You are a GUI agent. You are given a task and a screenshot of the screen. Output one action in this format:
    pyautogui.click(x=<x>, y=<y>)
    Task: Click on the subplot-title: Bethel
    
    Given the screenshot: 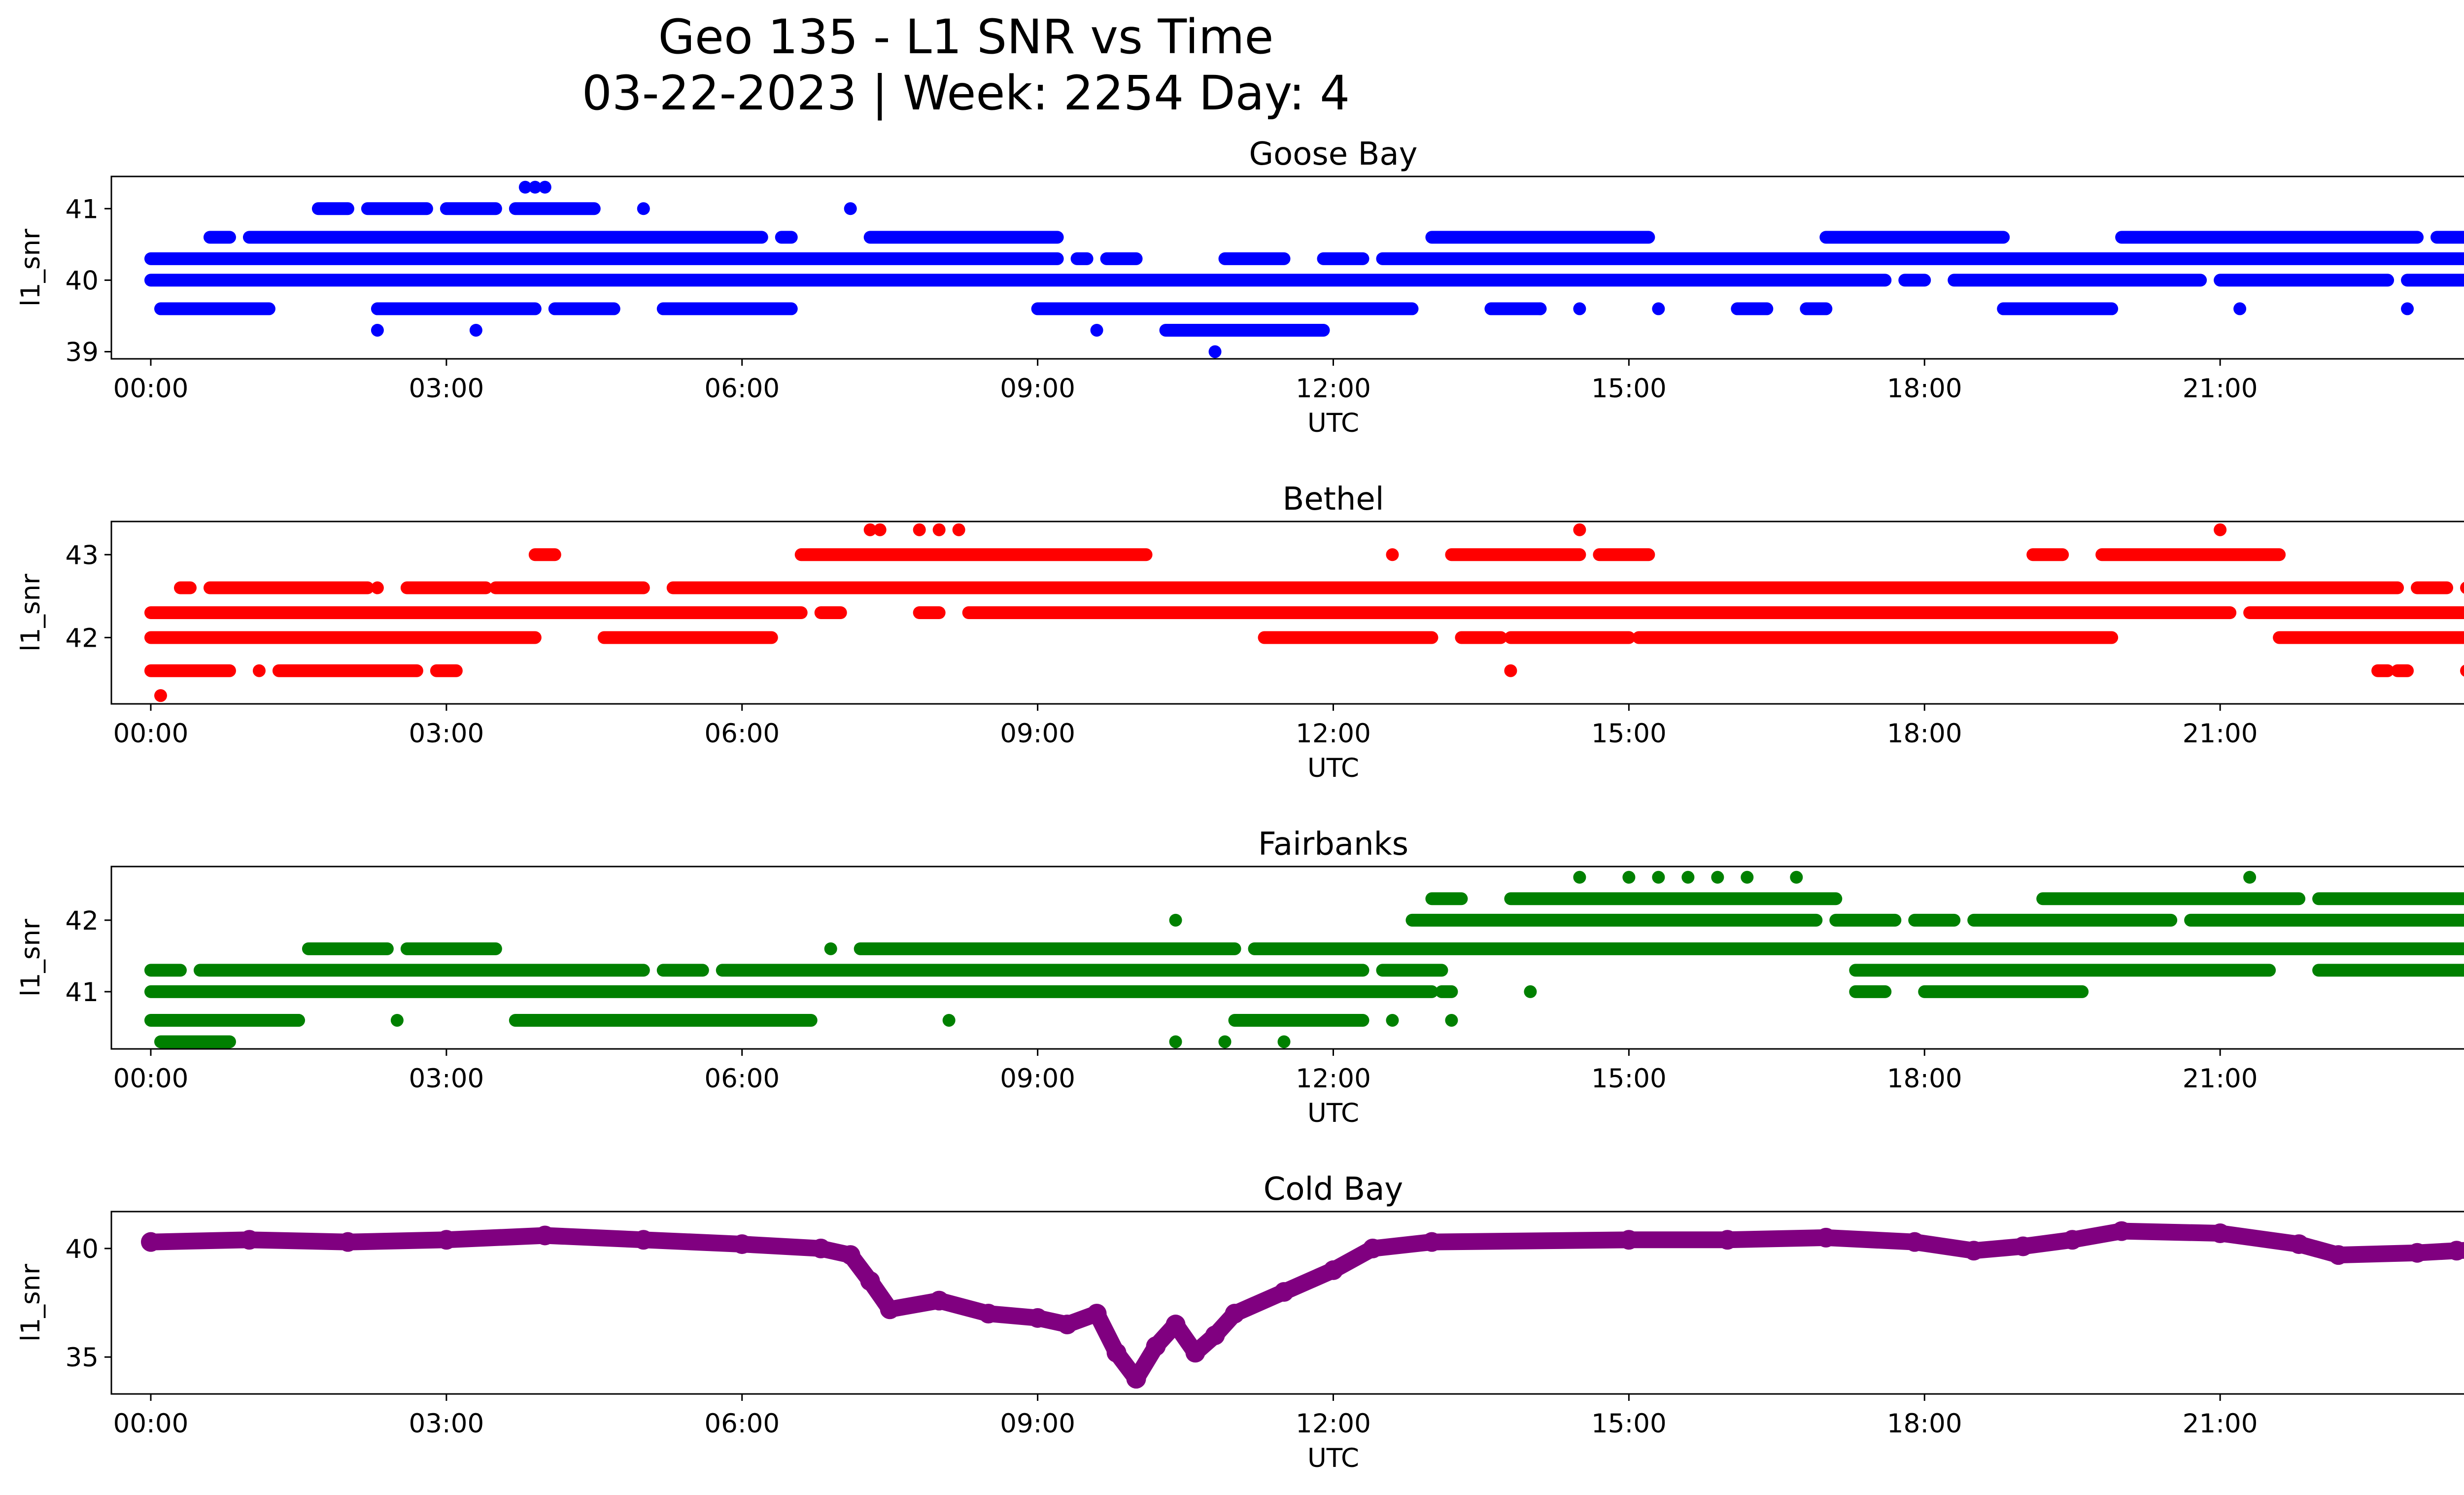 What is the action you would take?
    pyautogui.click(x=1333, y=499)
    